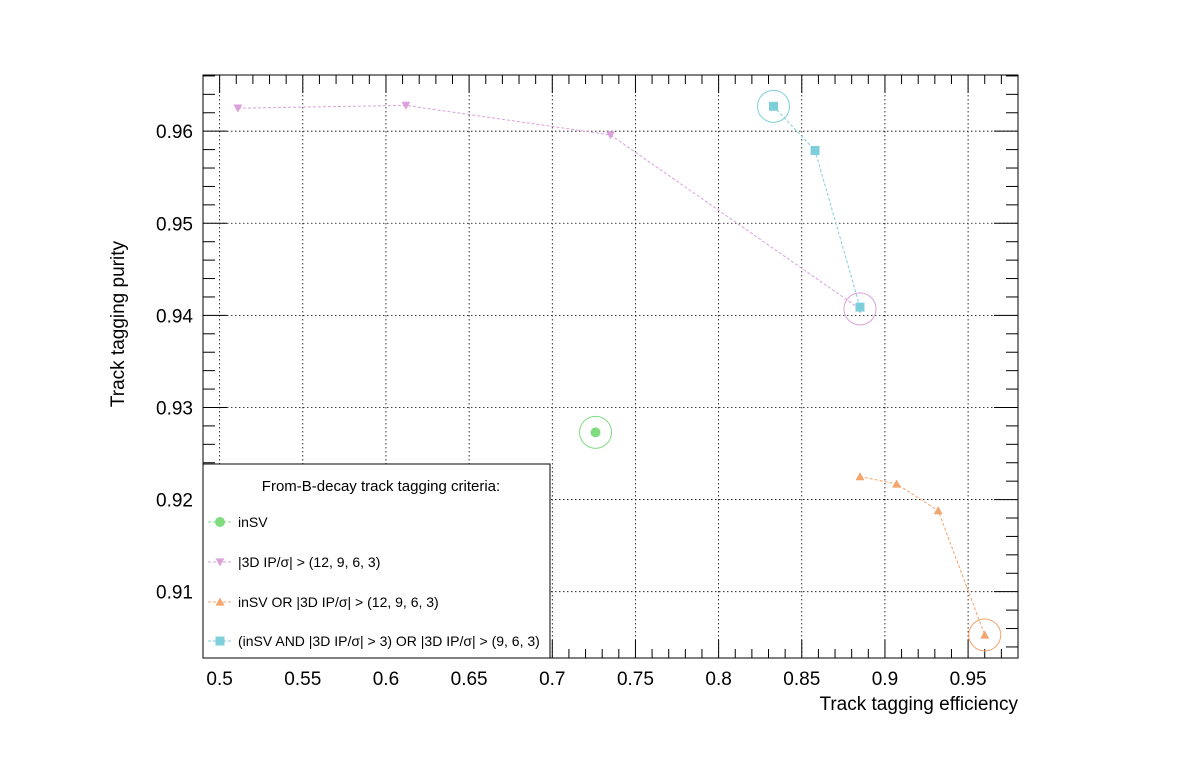 This screenshot has height=776, width=1198. Describe the element at coordinates (174, 501) in the screenshot. I see `y-tick-label: 0.92` at that location.